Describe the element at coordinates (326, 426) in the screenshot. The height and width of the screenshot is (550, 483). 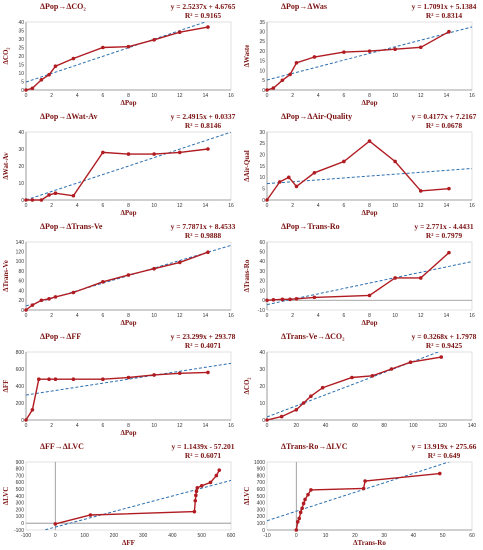
I see `x-tick-label: 40` at that location.